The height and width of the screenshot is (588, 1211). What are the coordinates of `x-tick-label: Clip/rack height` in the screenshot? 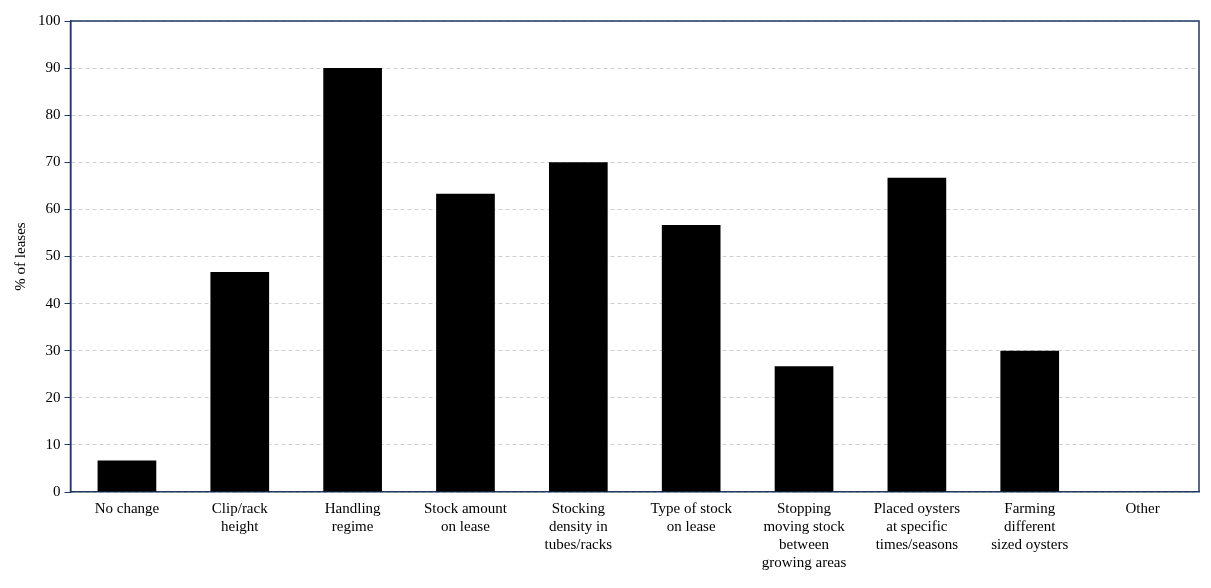 It's located at (240, 516).